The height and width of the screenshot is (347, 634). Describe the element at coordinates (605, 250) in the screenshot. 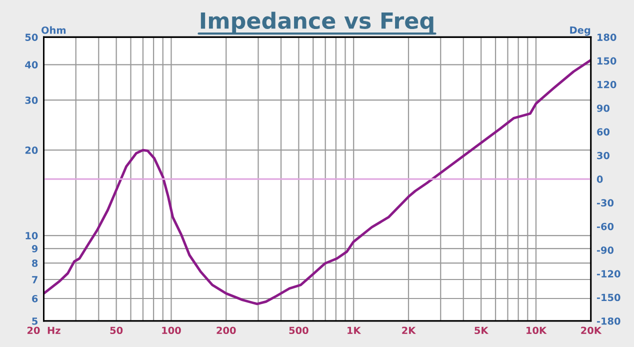

I see `y2-tick-label: -90` at that location.